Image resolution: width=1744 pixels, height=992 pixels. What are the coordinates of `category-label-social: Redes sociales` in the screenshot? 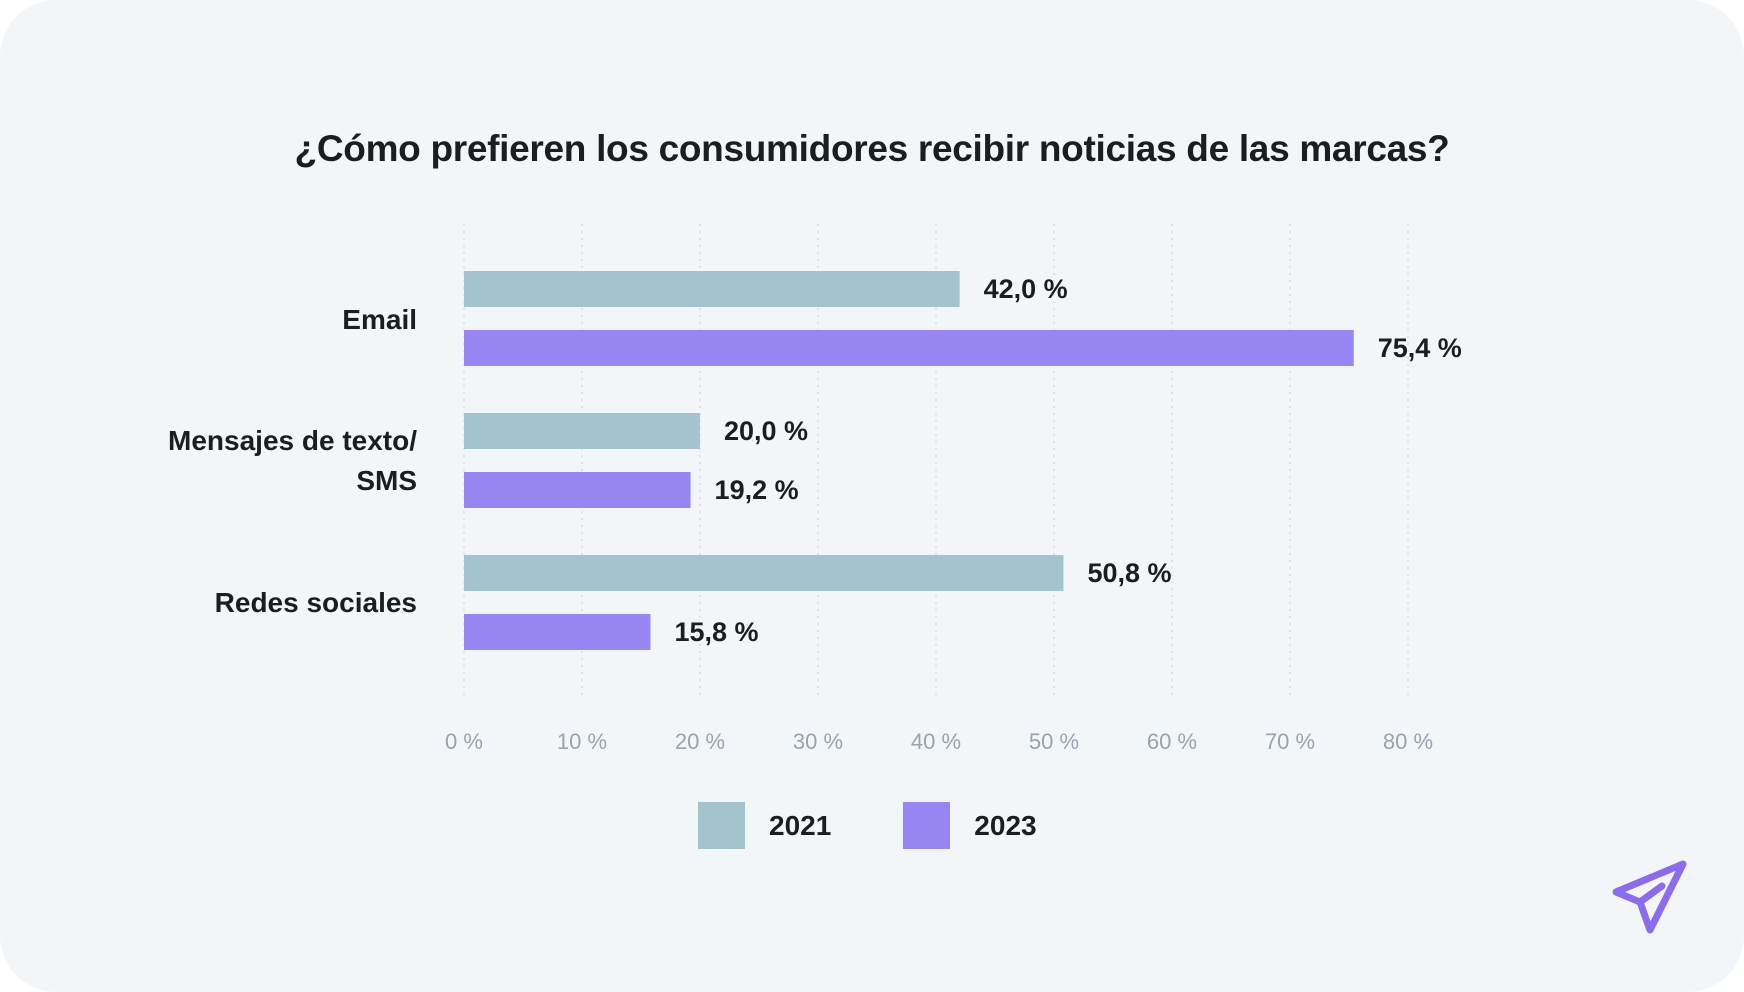 It's located at (257, 603).